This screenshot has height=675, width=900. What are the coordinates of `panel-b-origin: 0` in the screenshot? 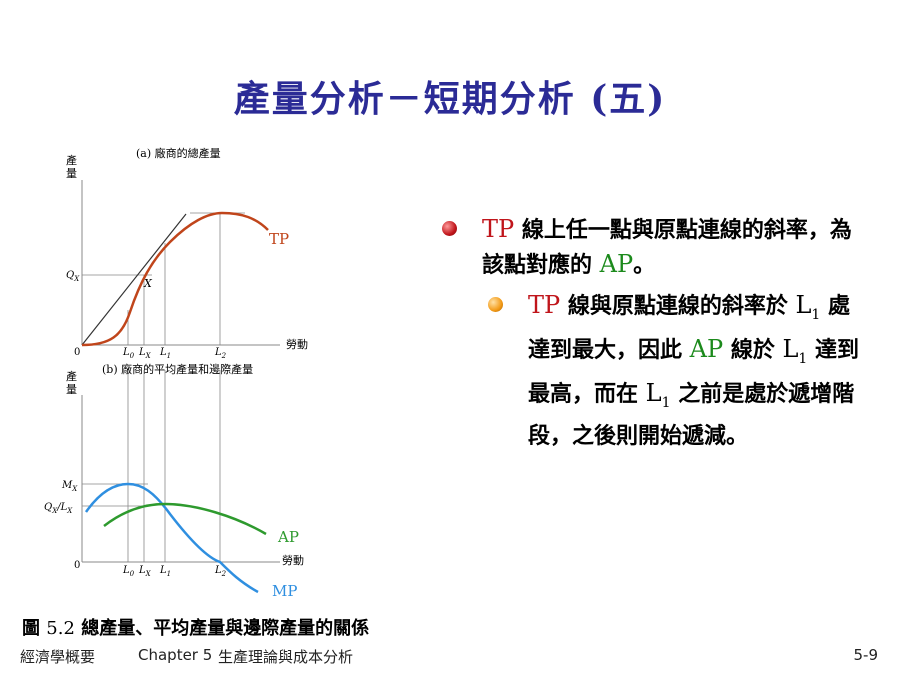 It's located at (77, 565).